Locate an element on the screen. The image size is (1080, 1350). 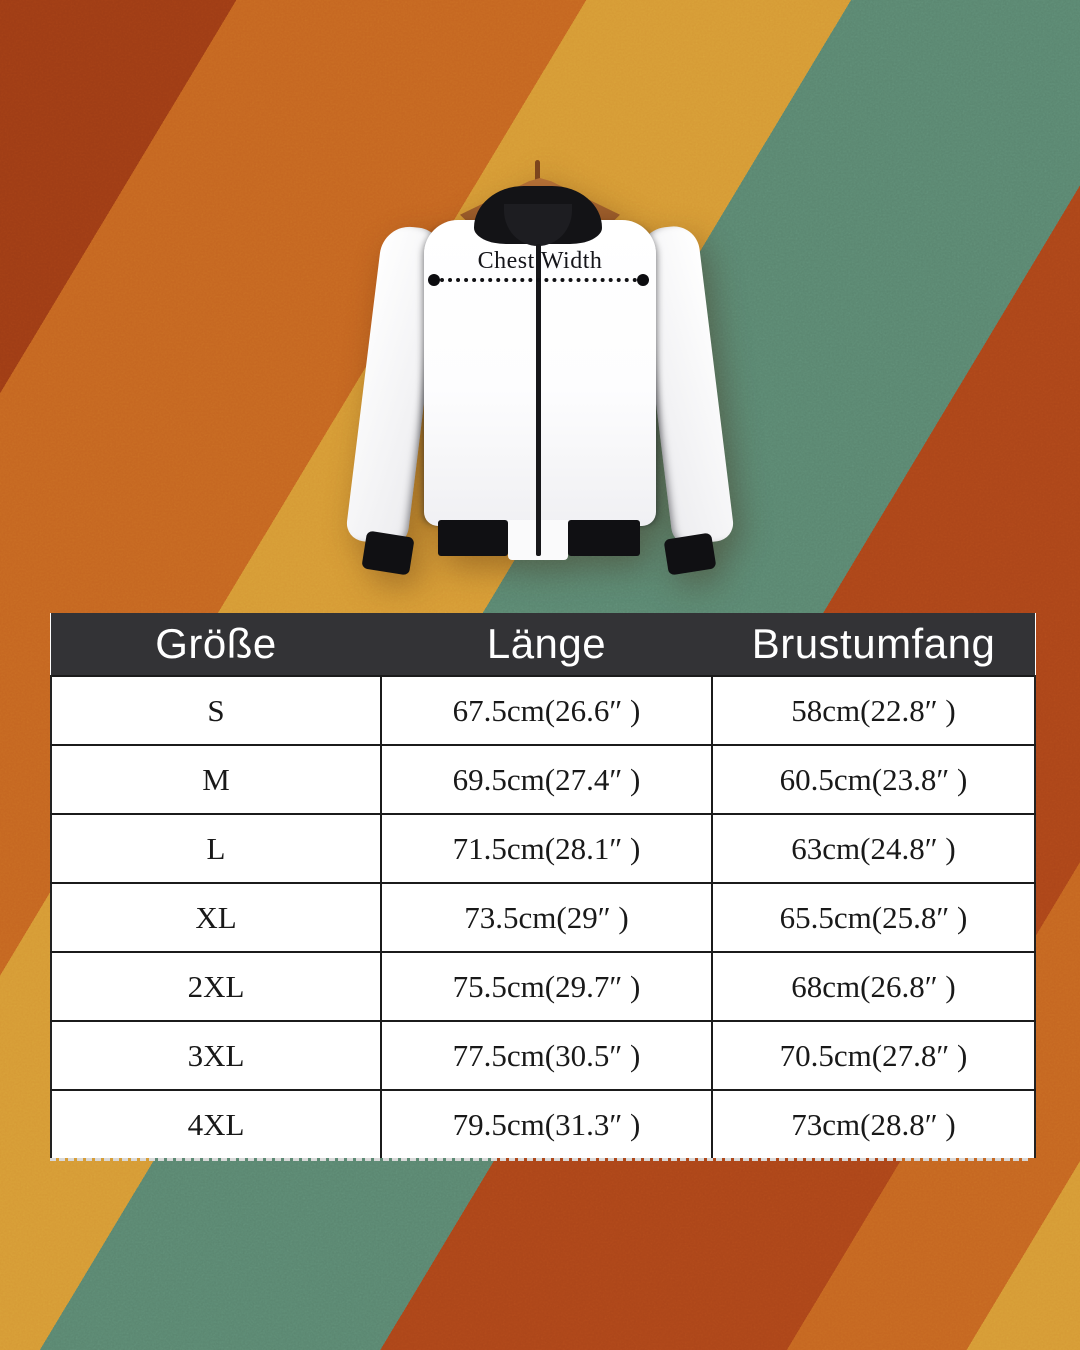
length-cell: 79.5cm(31.3″ ) is located at coordinates (546, 1123).